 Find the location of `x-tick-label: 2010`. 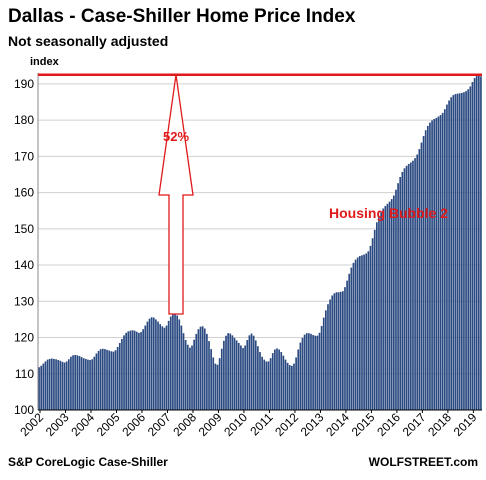

x-tick-label: 2010 is located at coordinates (235, 424).